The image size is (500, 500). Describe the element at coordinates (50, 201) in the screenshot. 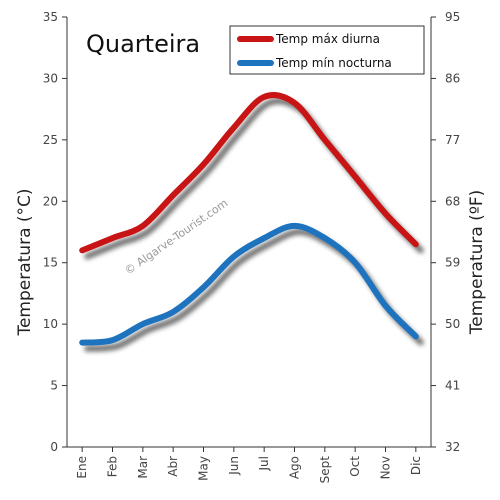

I see `y-tick-label-left: 20` at that location.